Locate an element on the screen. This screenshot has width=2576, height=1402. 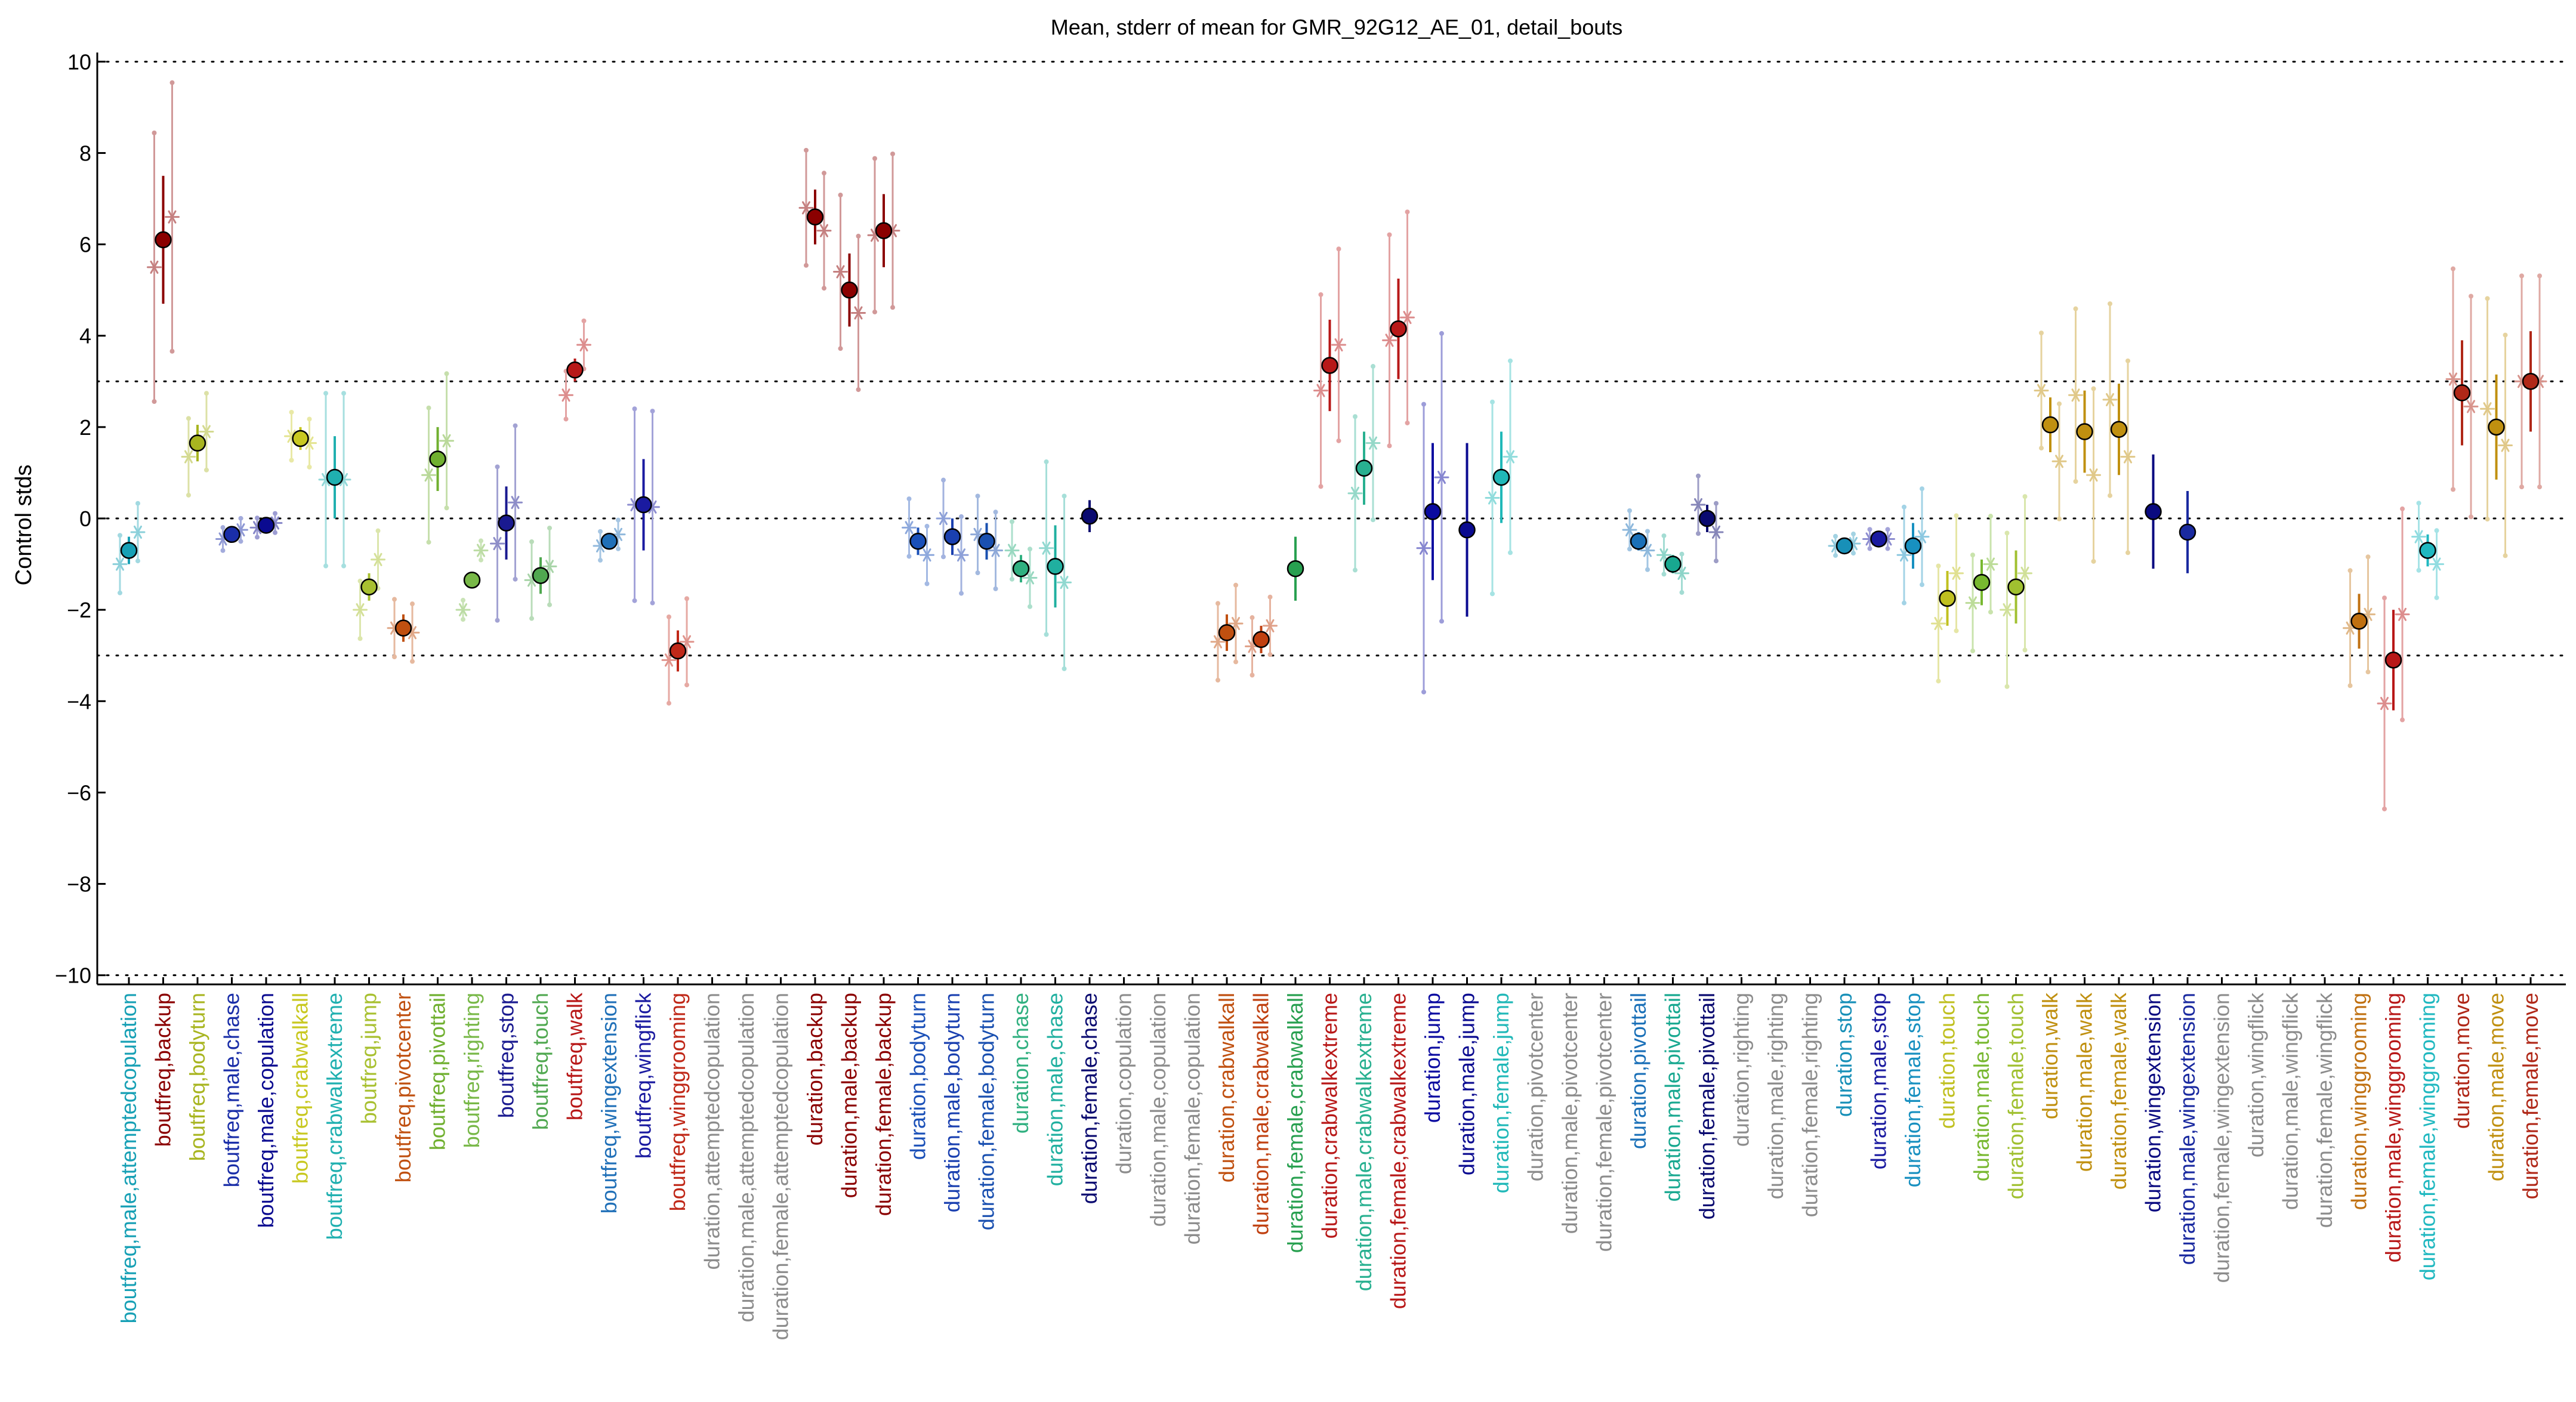
x-tick-label: duration,male,pivottail is located at coordinates (1673, 1097).